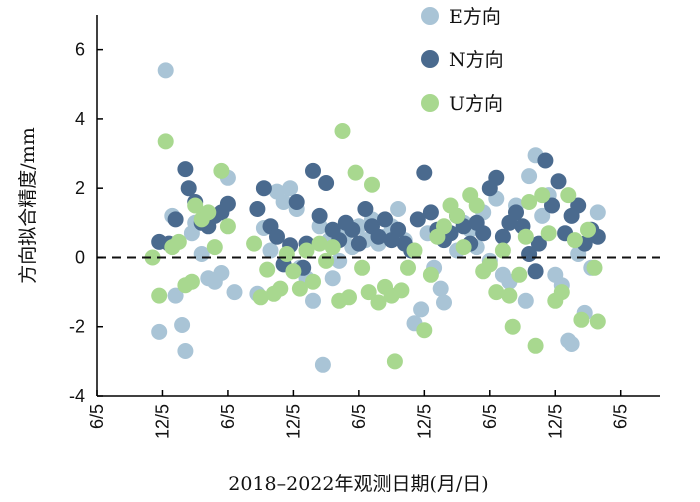 The height and width of the screenshot is (502, 700). Describe the element at coordinates (621, 416) in the screenshot. I see `x-tick-label-8: 6/5` at that location.